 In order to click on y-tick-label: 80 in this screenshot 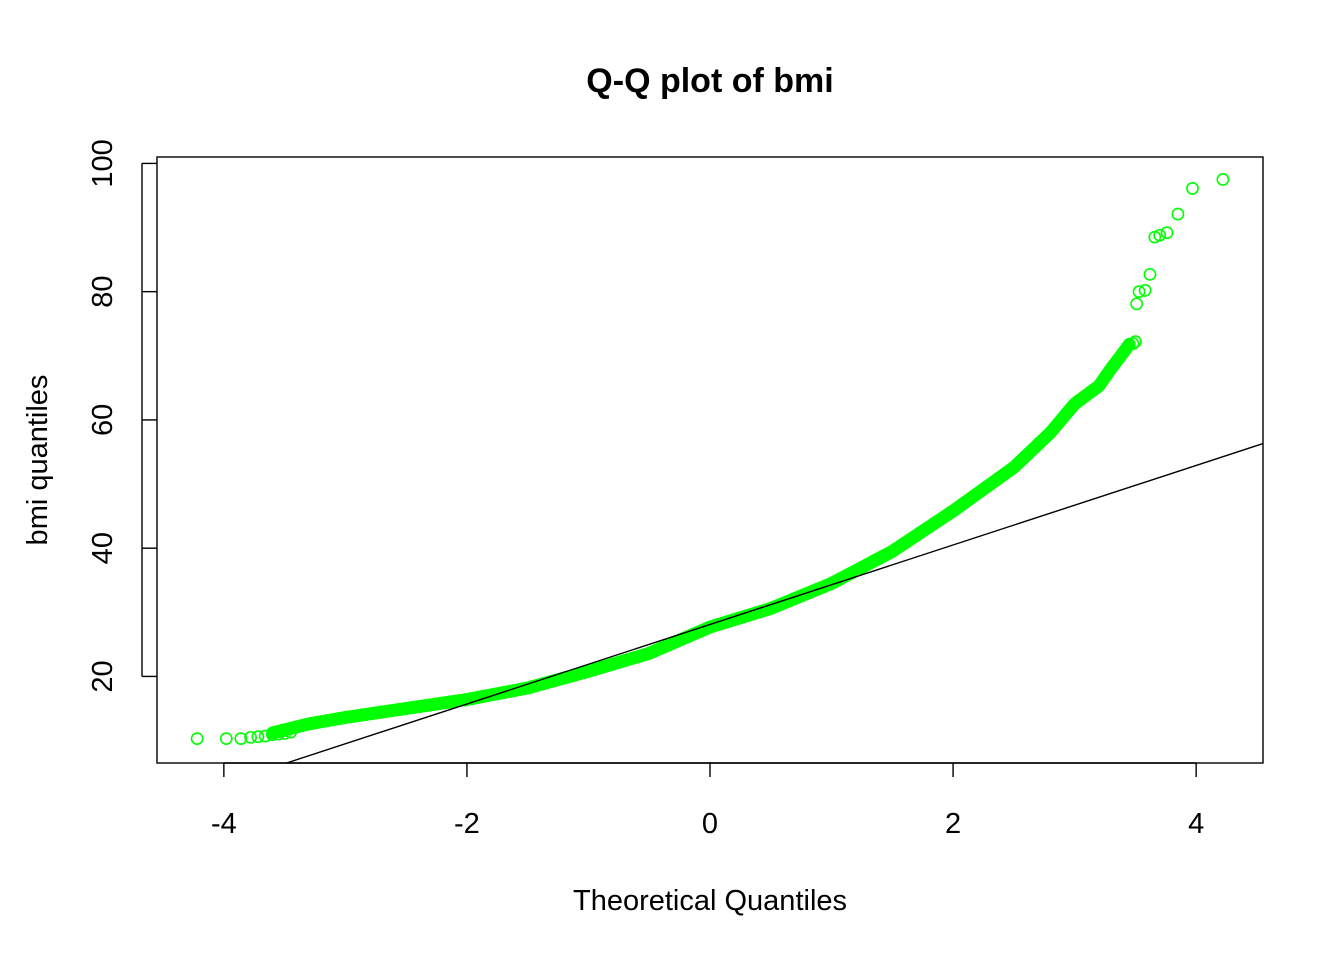, I will do `click(103, 292)`.